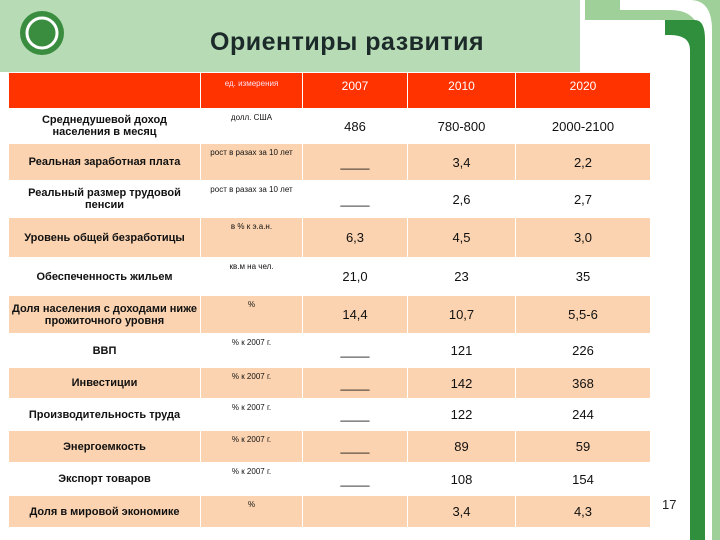 Image resolution: width=720 pixels, height=540 pixels. I want to click on value-cell: 10,7, so click(461, 314).